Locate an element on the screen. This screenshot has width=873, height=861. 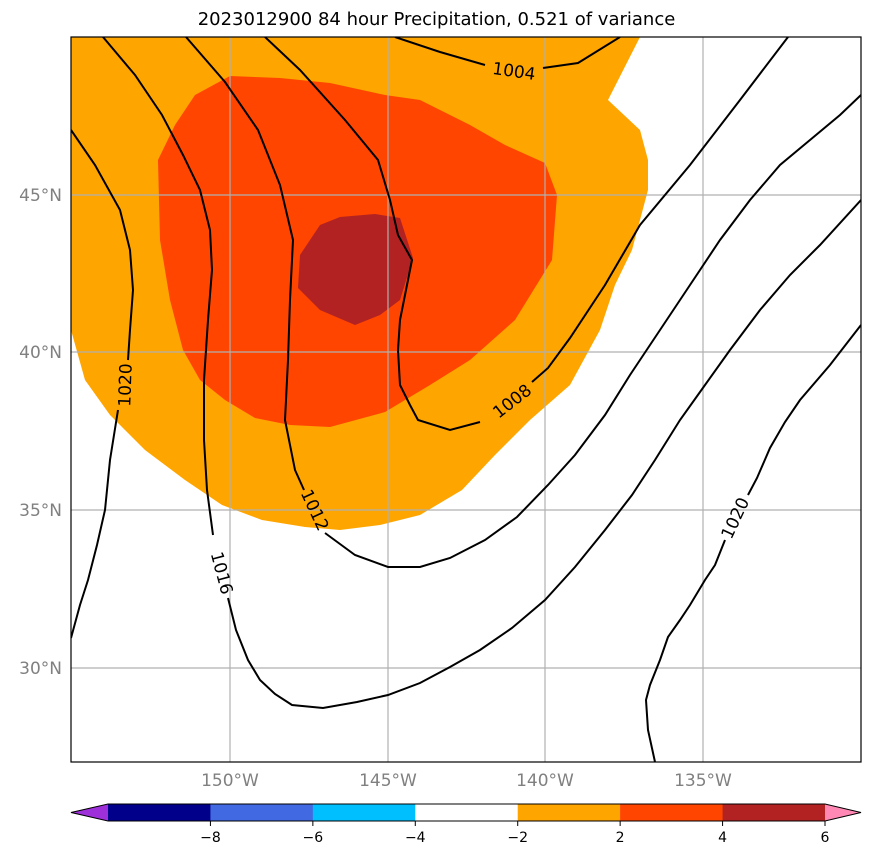
lon-label: 140°W is located at coordinates (545, 781).